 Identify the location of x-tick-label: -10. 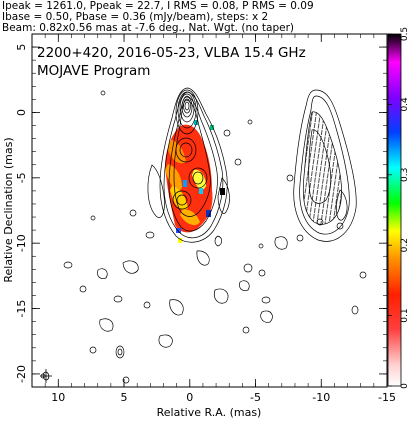
(321, 397).